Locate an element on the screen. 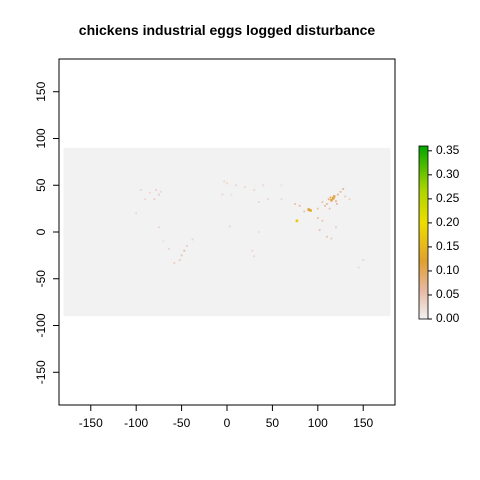  y-tick-label: 100 is located at coordinates (41, 138).